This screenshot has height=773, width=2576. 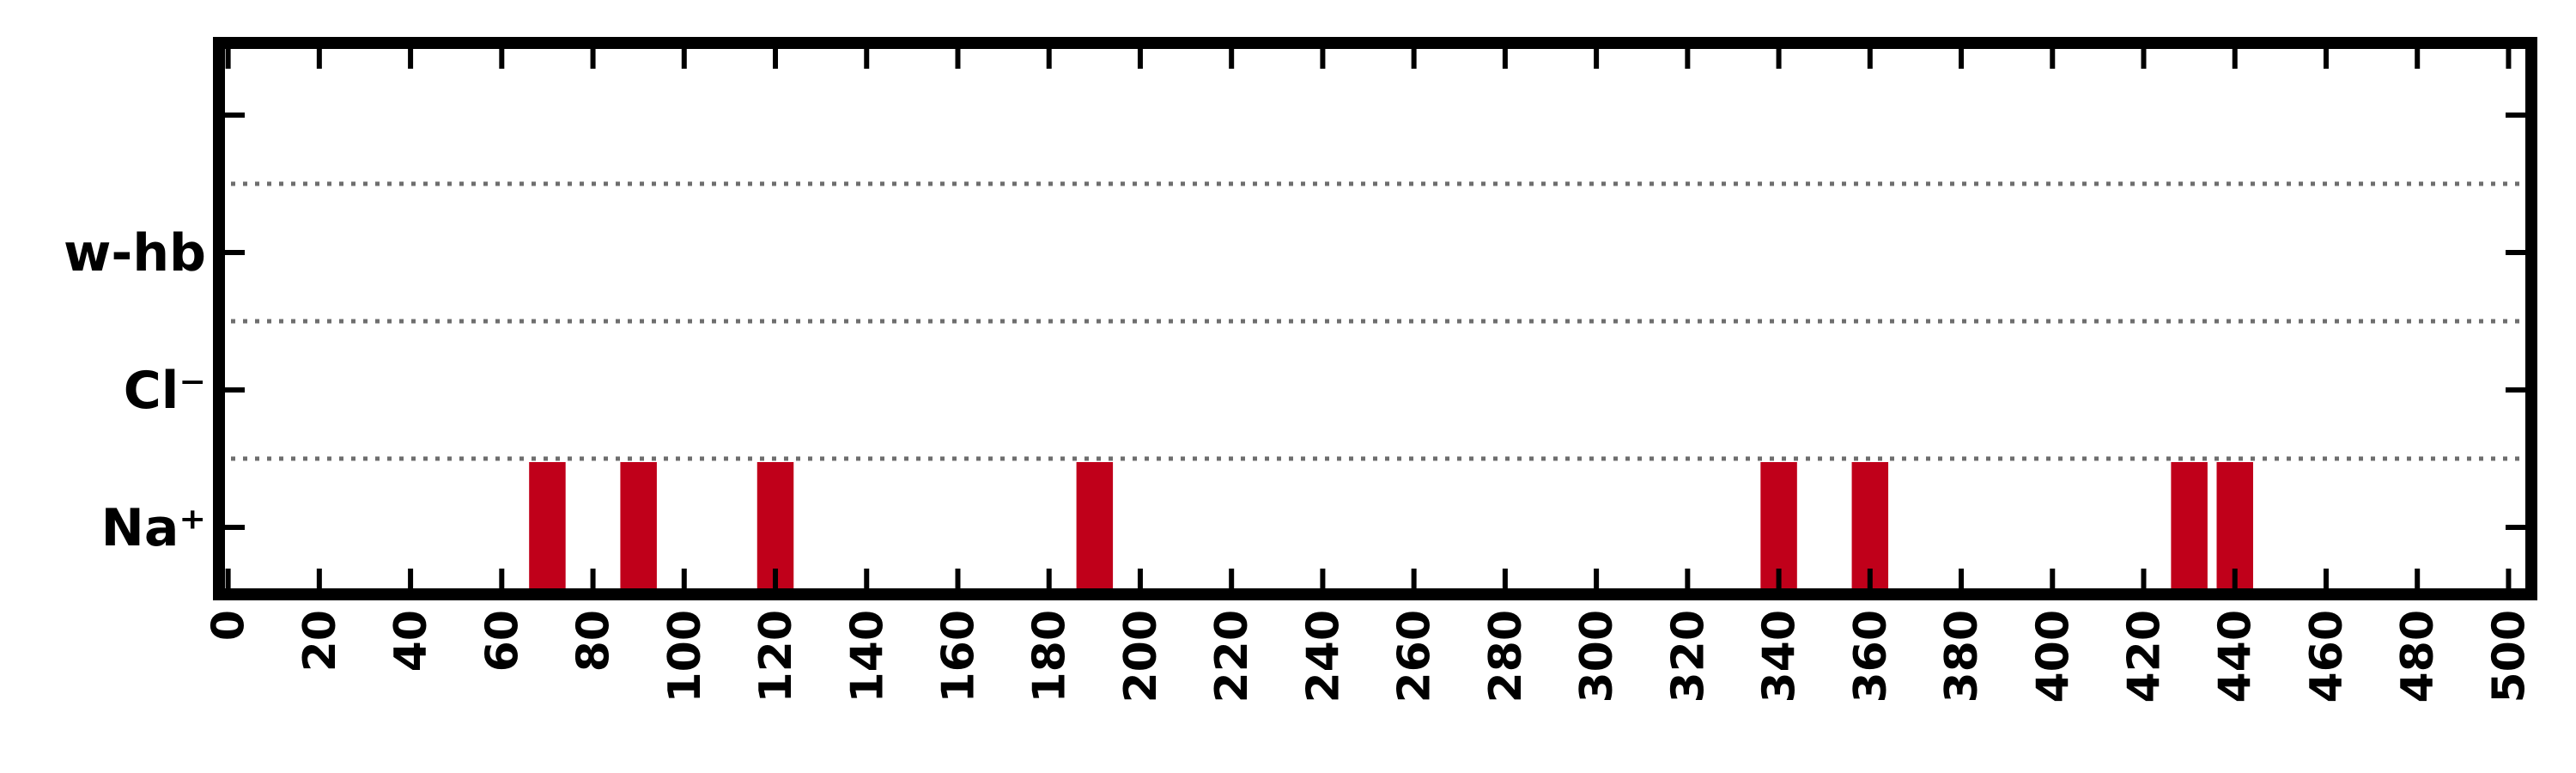 I want to click on y-tick-labels: Na⁺ Cl⁻ w-hb, so click(x=135, y=390).